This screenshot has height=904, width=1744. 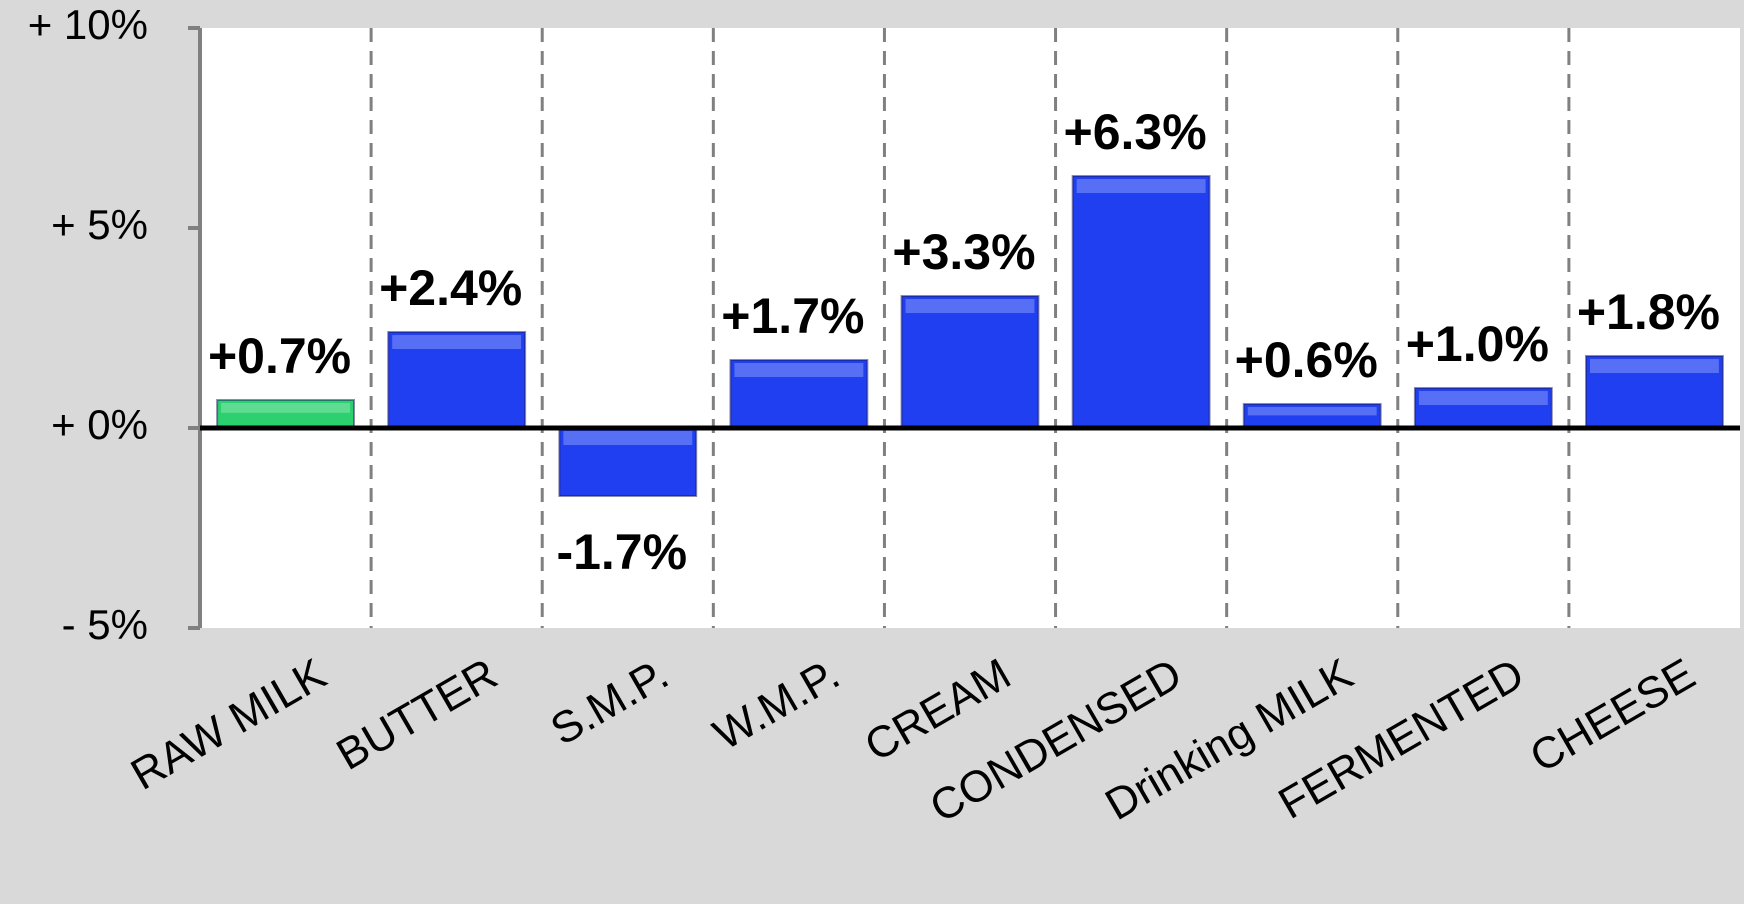 What do you see at coordinates (88, 24) in the screenshot?
I see `y-tick-label: + 10%` at bounding box center [88, 24].